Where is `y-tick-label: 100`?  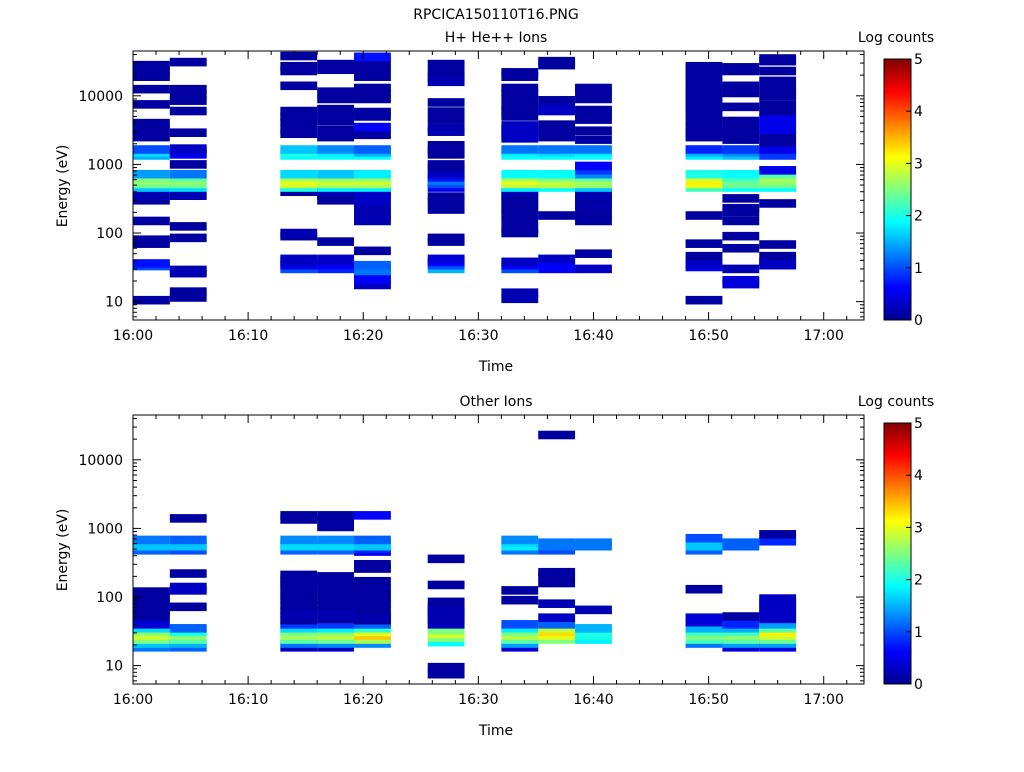 y-tick-label: 100 is located at coordinates (109, 598).